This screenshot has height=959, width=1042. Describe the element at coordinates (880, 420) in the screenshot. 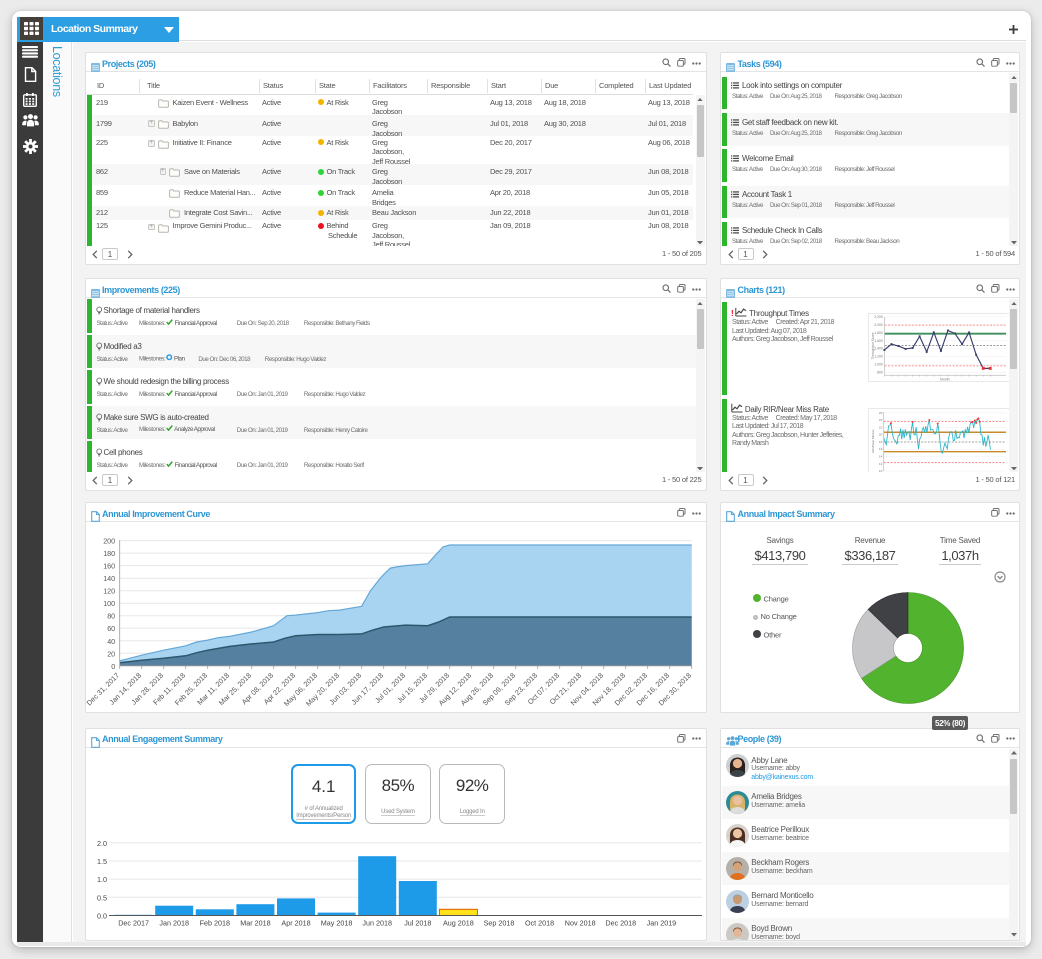

I see `svg-text: 24` at that location.